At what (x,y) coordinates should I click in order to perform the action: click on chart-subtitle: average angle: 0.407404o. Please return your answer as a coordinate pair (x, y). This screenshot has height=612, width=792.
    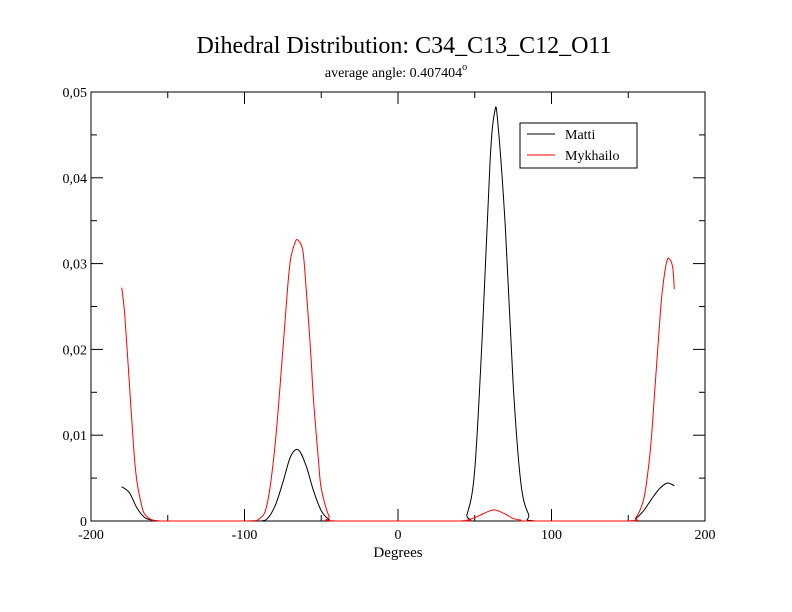
    Looking at the image, I should click on (396, 71).